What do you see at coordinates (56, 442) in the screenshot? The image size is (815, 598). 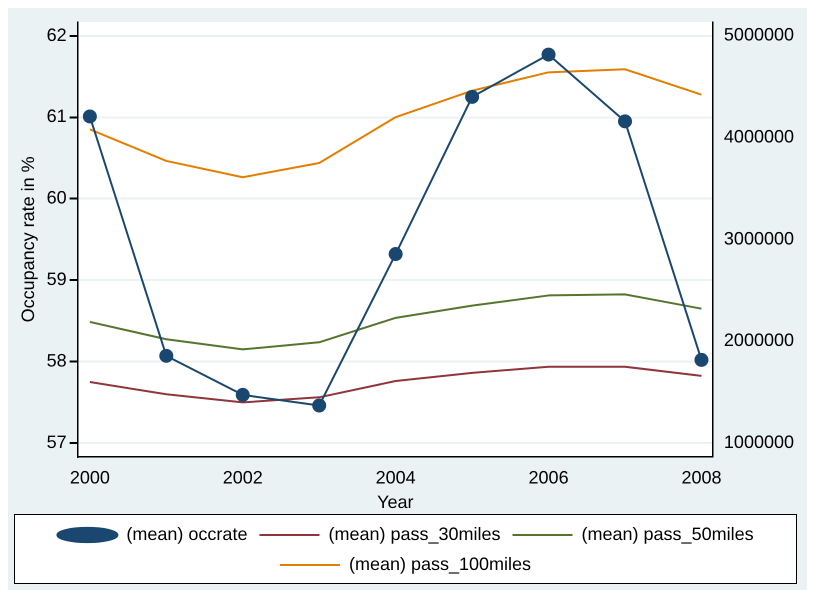 I see `y-tick-label: 57` at bounding box center [56, 442].